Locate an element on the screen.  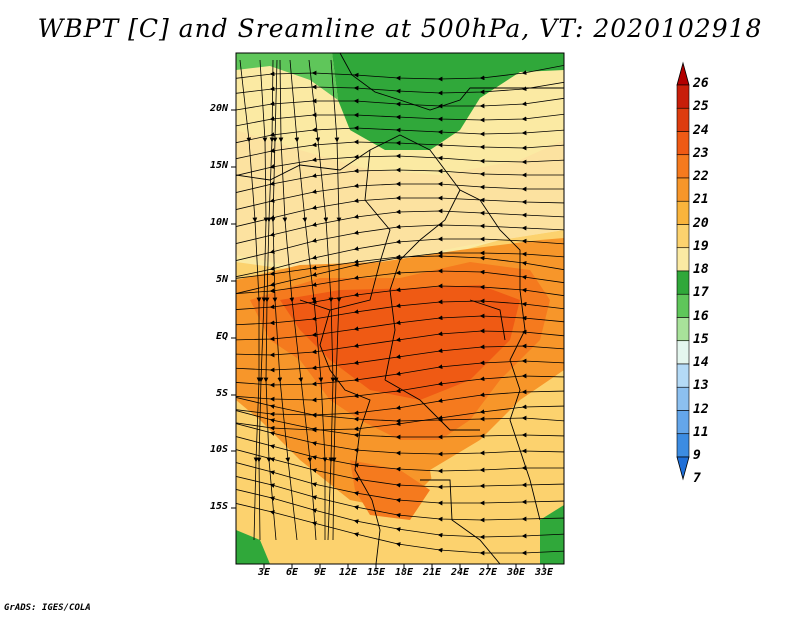
colorbar-label: 20 is located at coordinates (701, 223).